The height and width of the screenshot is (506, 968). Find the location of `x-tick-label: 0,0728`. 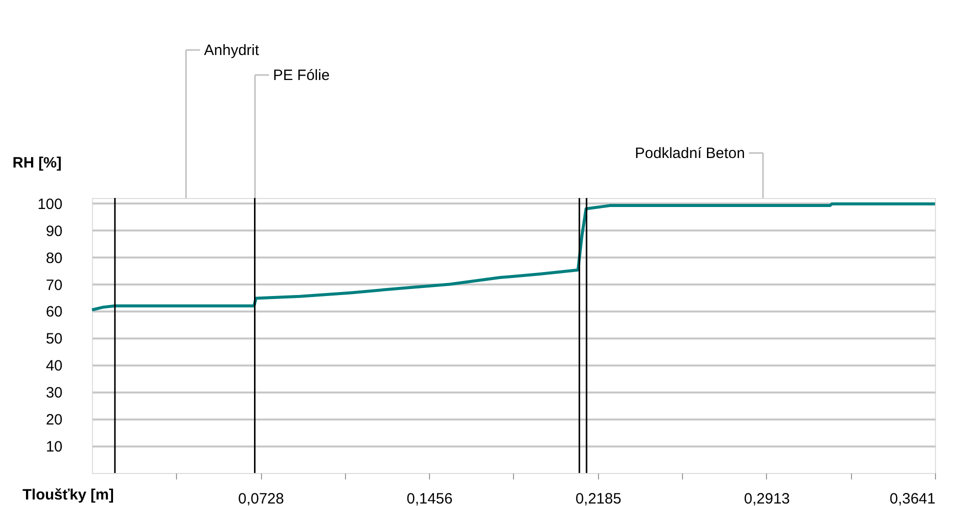

x-tick-label: 0,0728 is located at coordinates (261, 498).